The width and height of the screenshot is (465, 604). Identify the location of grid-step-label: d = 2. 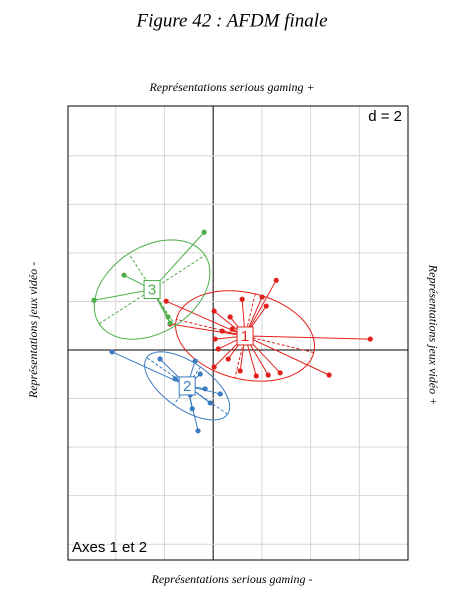
(385, 116).